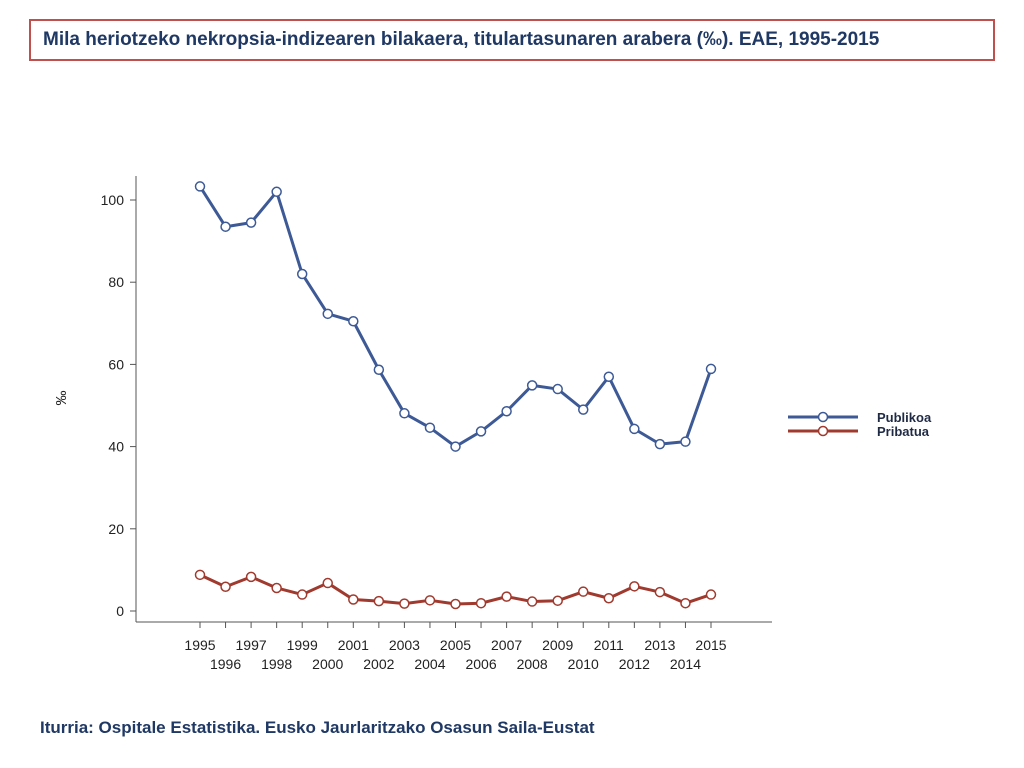 This screenshot has width=1024, height=768. I want to click on legend-label: Publikoa, so click(904, 417).